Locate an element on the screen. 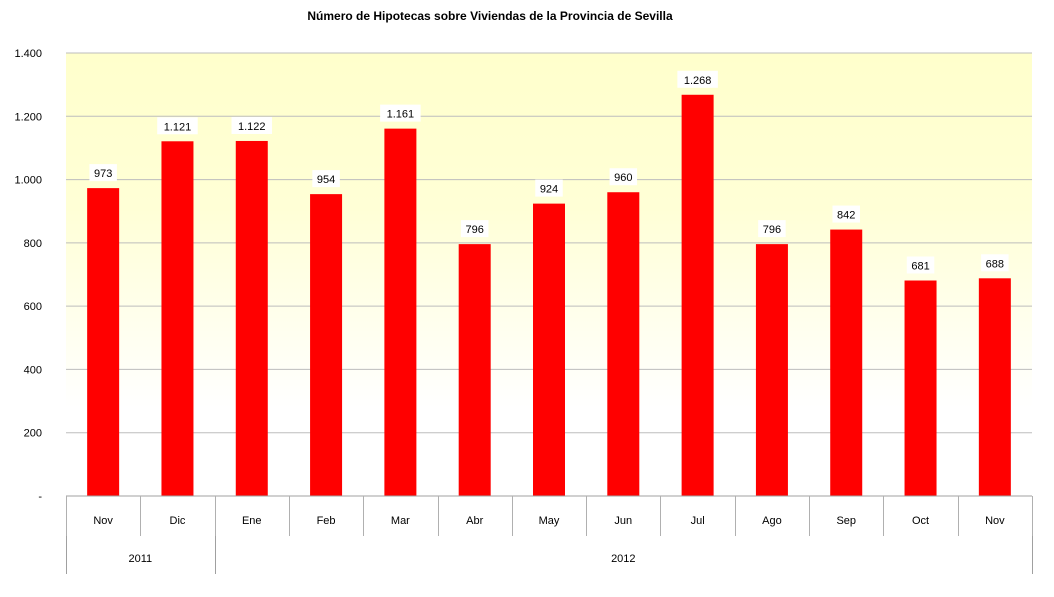  data-label: 1.268 is located at coordinates (698, 81).